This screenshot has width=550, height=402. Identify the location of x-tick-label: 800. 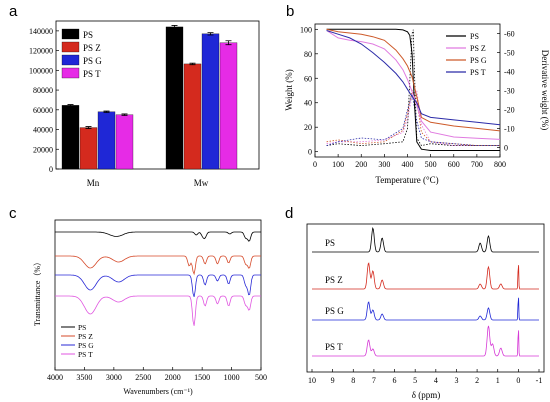
(500, 164).